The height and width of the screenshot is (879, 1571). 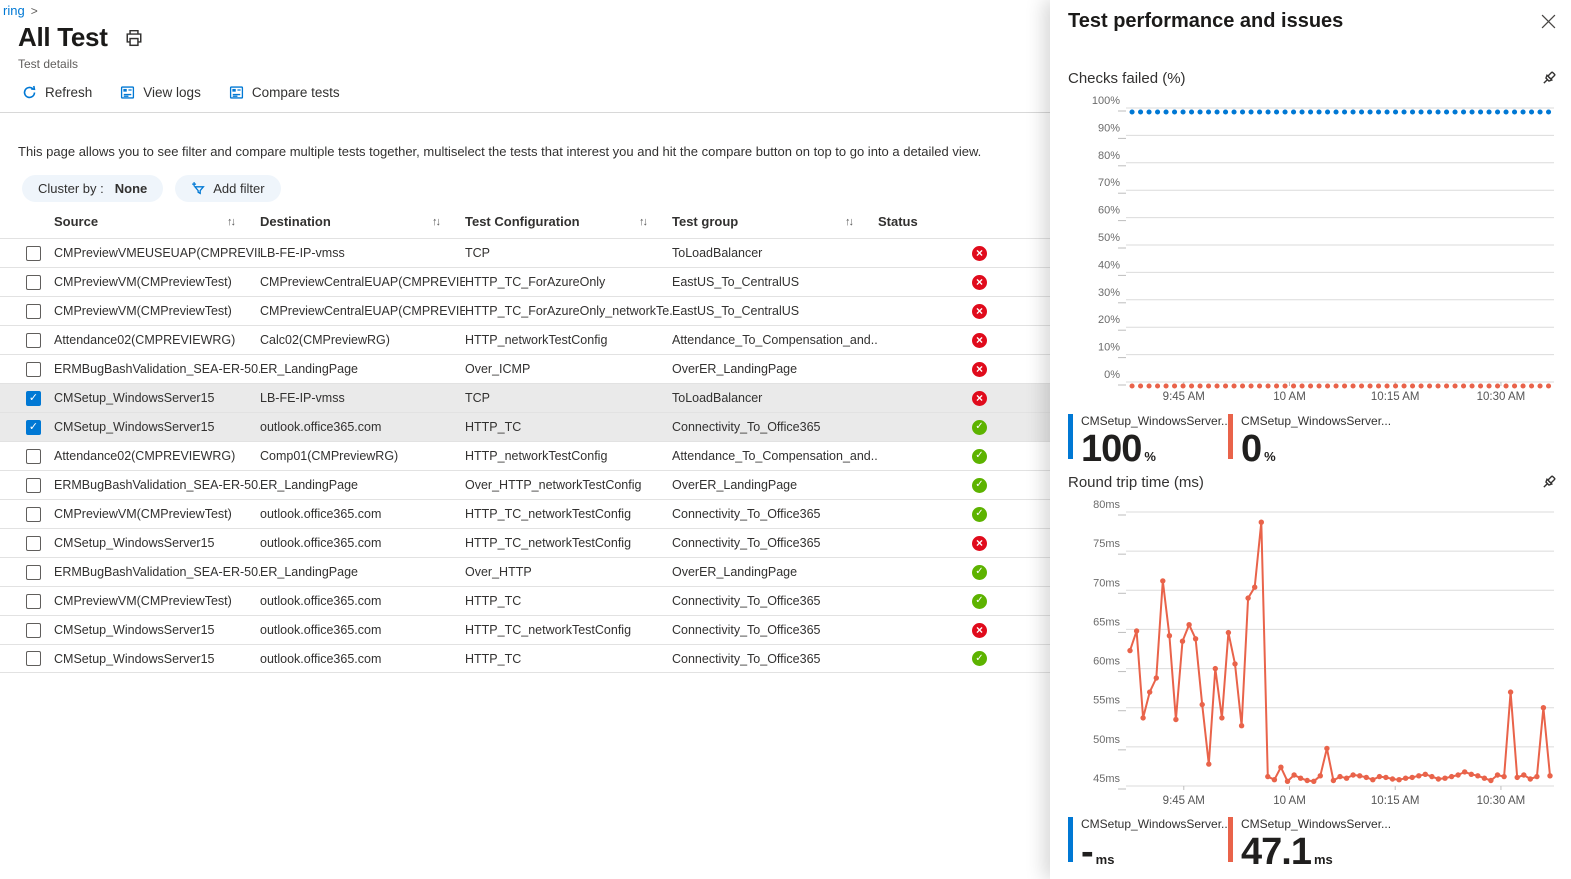 I want to click on chart-title-round-trip-time: Round trip time (ms), so click(x=1136, y=482).